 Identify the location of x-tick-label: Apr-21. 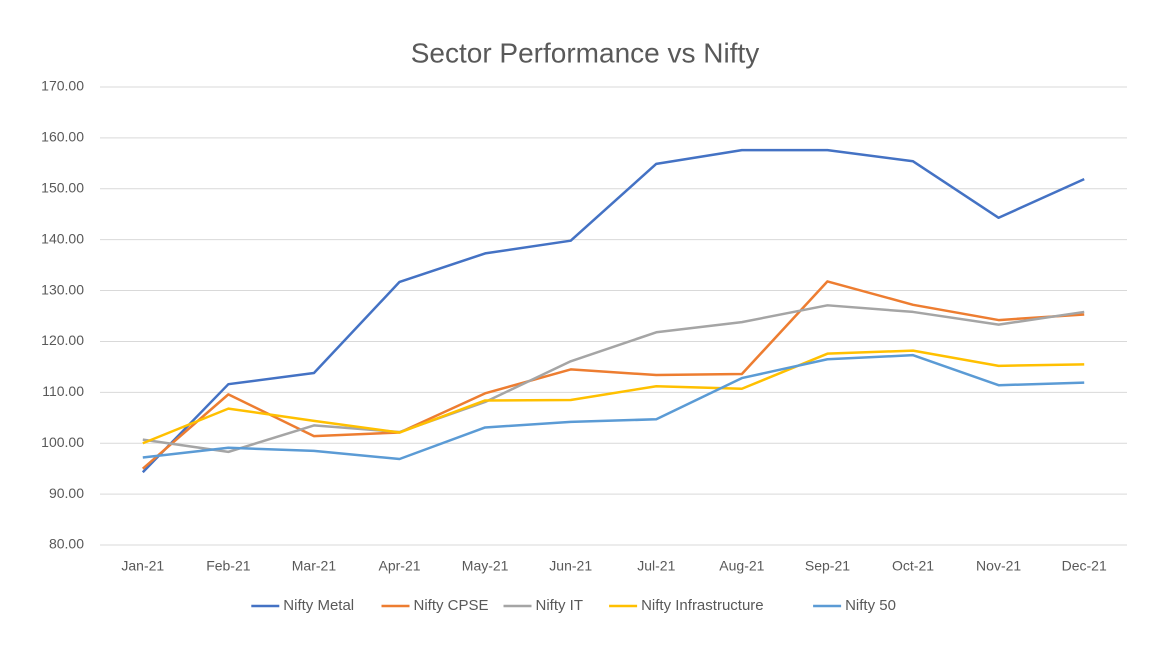
(400, 566).